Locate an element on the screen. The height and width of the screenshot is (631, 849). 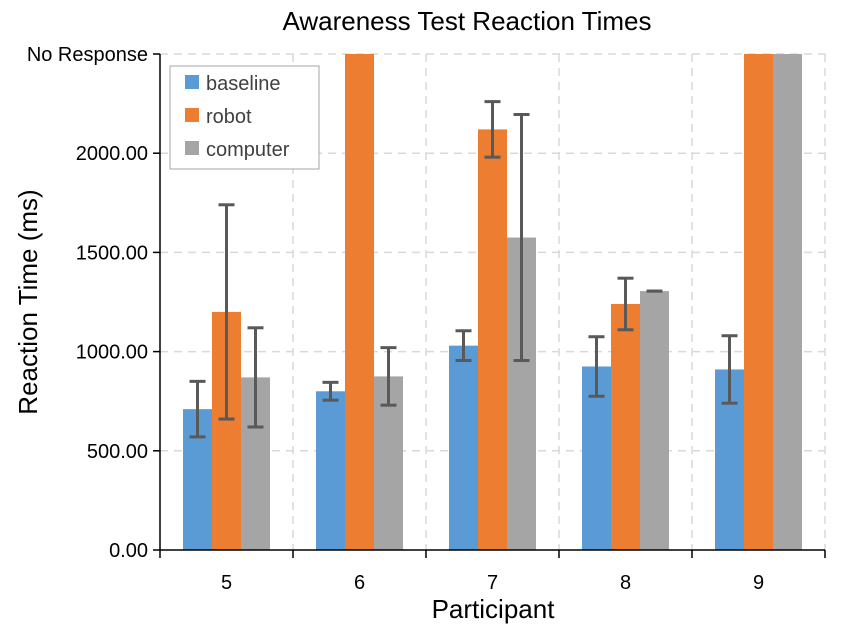
legend-swatch-baseline is located at coordinates (192, 82).